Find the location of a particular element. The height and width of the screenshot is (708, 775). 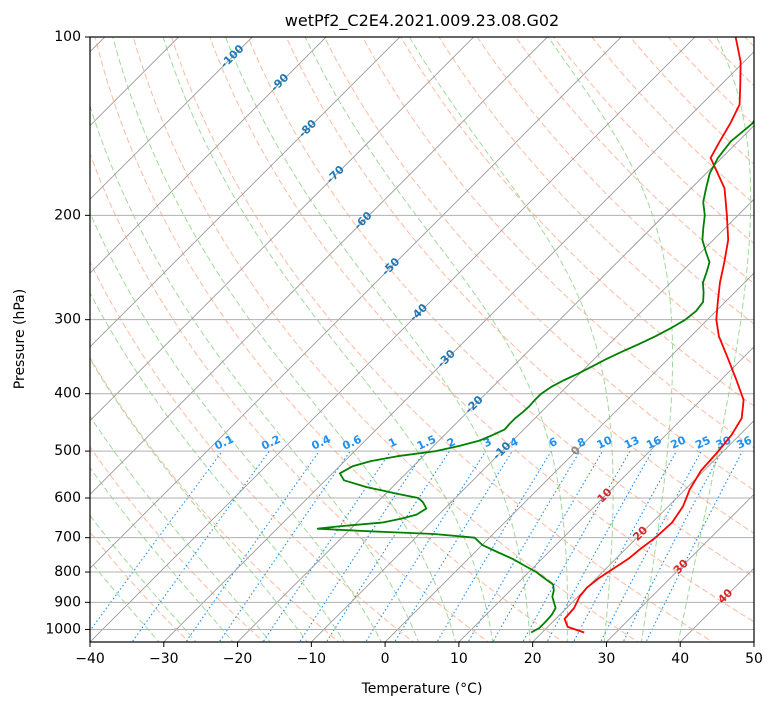

x-tick-label: 0 is located at coordinates (385, 659).